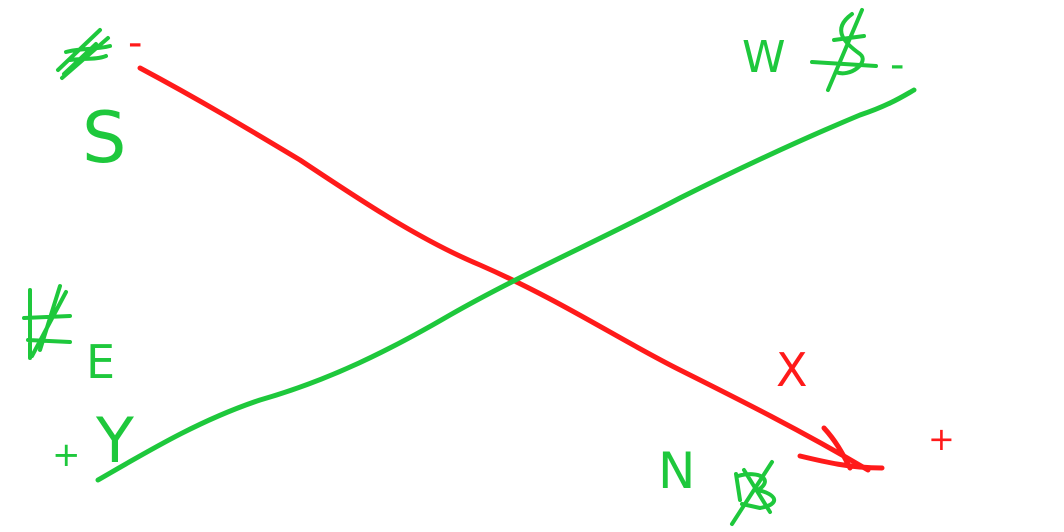  Describe the element at coordinates (104, 138) in the screenshot. I see `s-label: S` at that location.